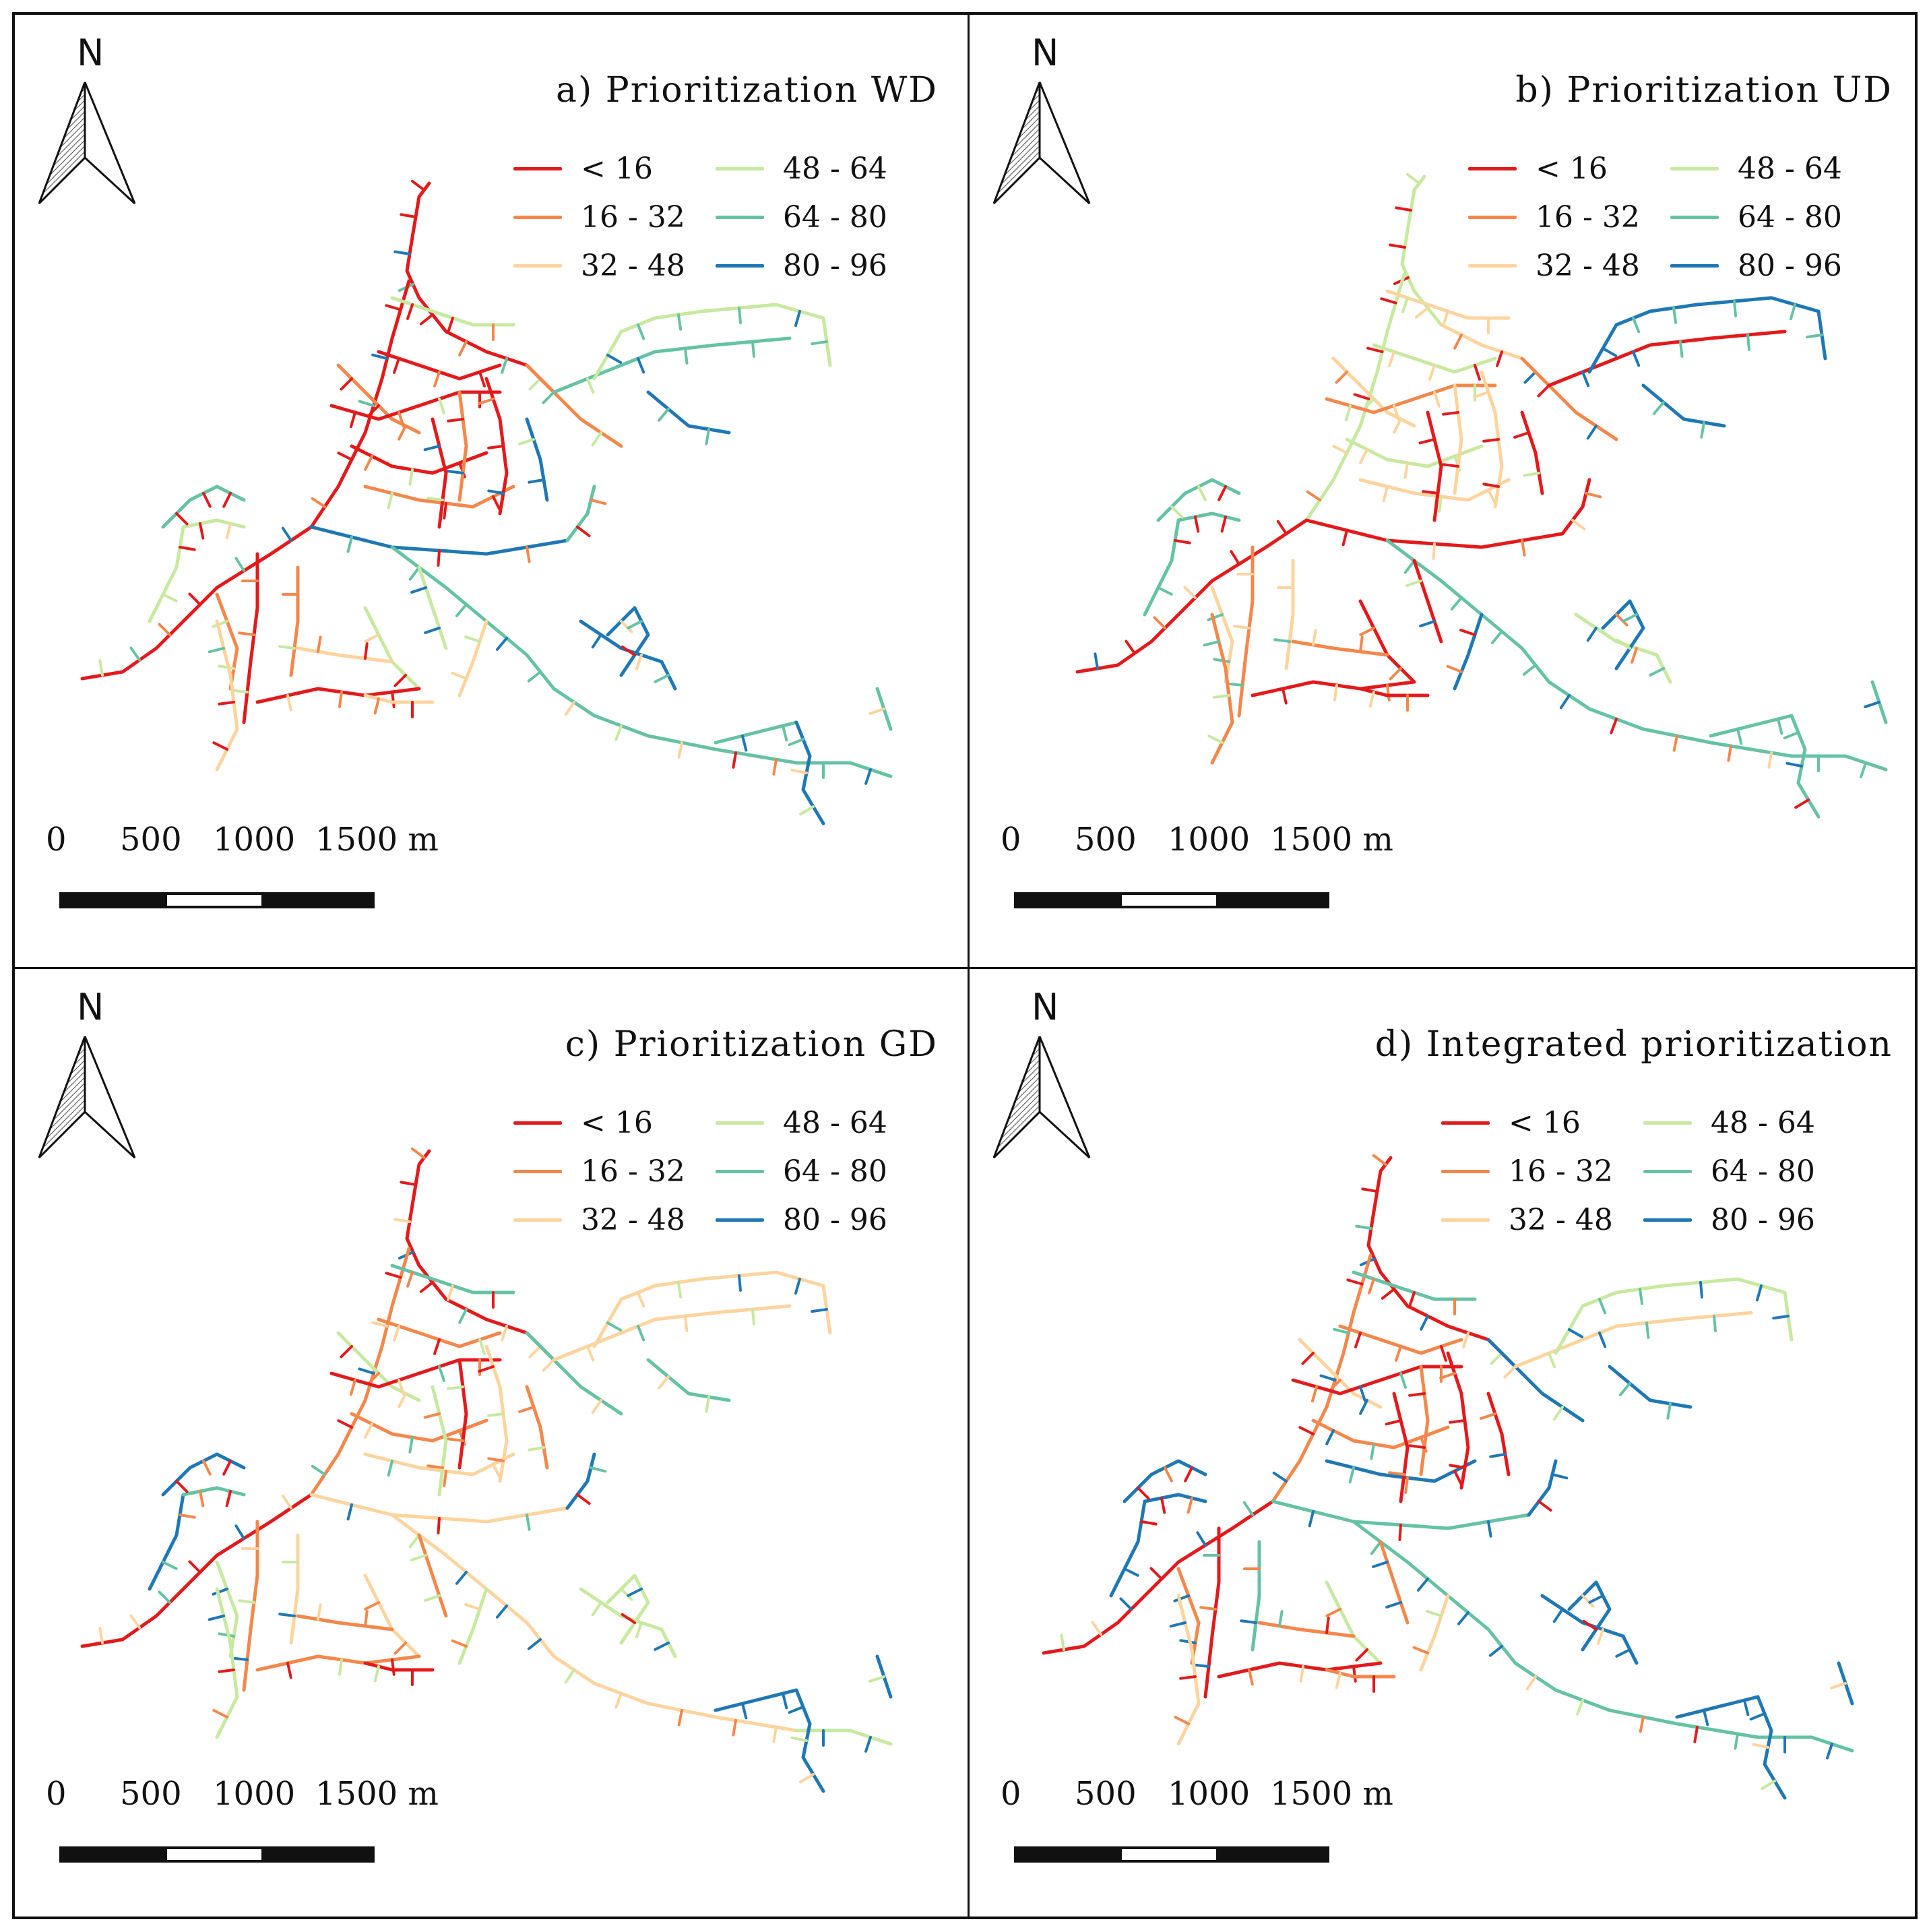 The height and width of the screenshot is (1932, 1929). I want to click on legend-label: 32 - 48, so click(633, 1219).